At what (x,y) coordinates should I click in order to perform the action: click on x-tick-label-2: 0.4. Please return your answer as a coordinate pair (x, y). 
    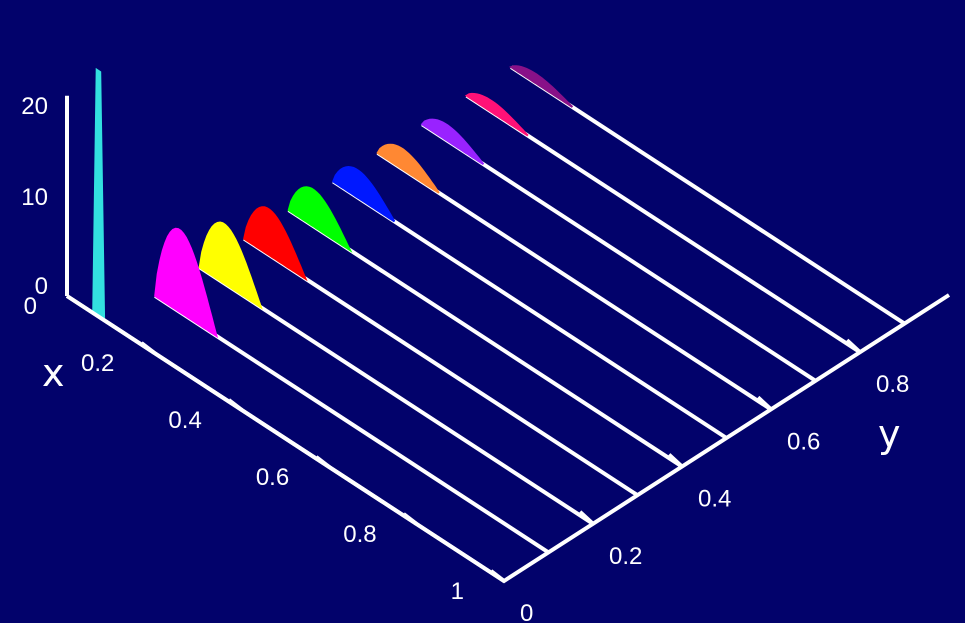
    Looking at the image, I should click on (184, 420).